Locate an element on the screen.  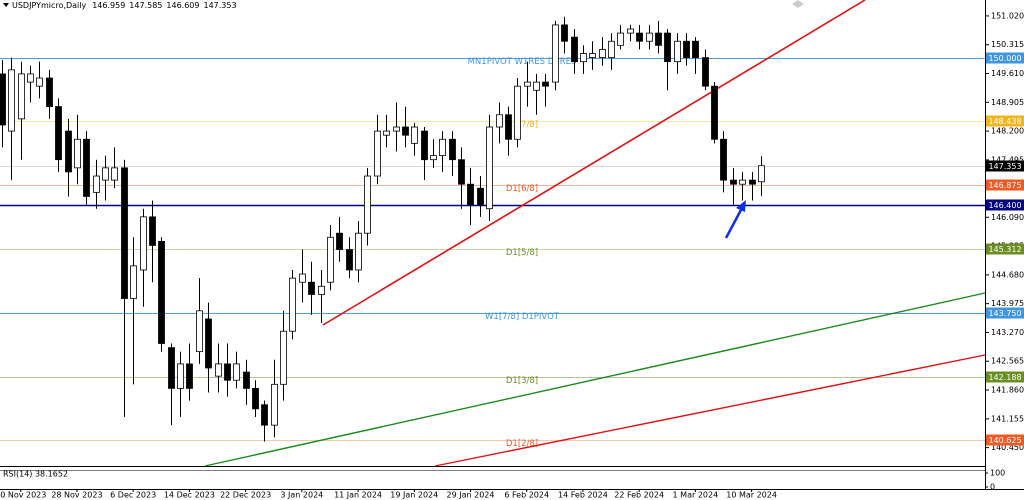
y-tick-label: 146.090 is located at coordinates (1007, 217).